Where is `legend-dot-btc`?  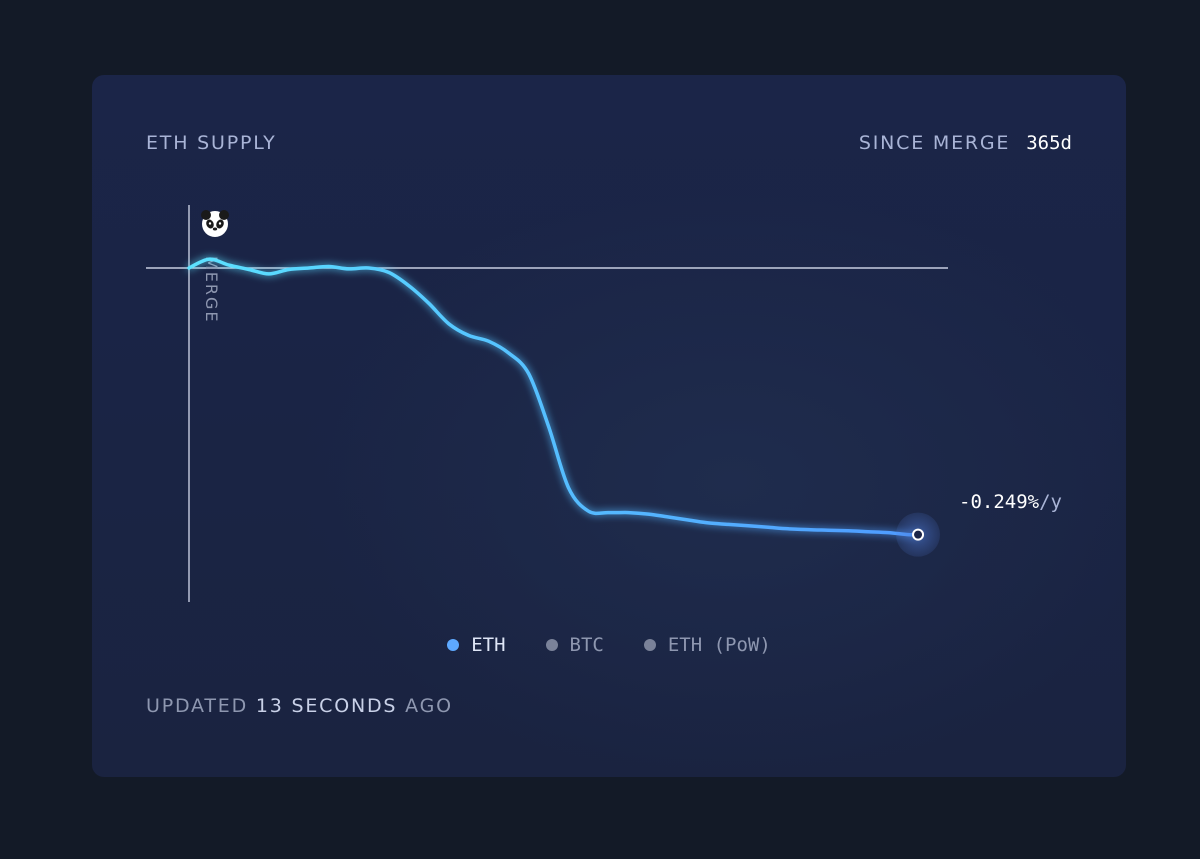 legend-dot-btc is located at coordinates (551, 645).